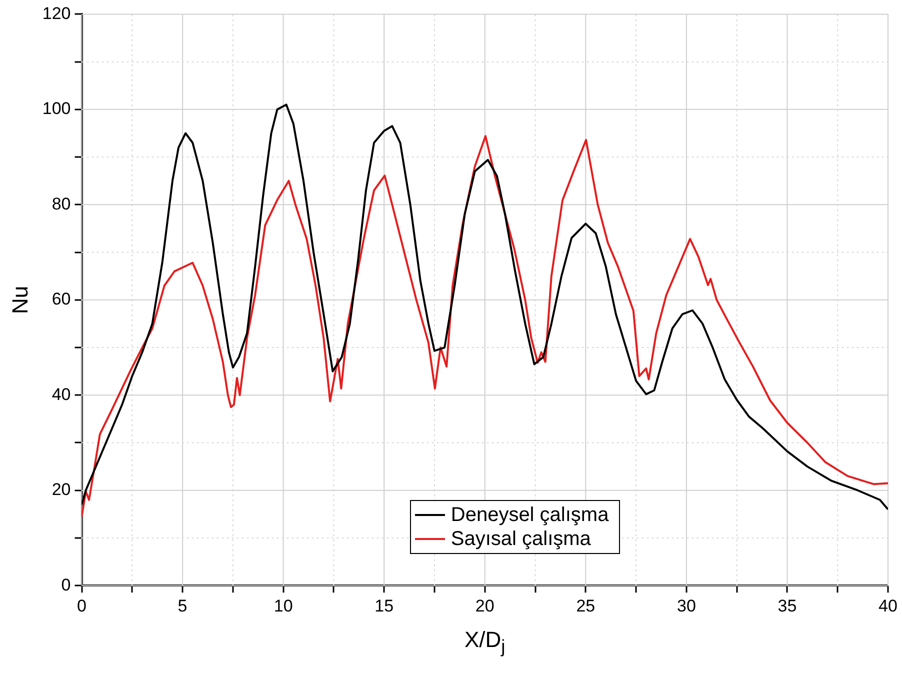  What do you see at coordinates (686, 606) in the screenshot?
I see `x-tick-label: 30` at bounding box center [686, 606].